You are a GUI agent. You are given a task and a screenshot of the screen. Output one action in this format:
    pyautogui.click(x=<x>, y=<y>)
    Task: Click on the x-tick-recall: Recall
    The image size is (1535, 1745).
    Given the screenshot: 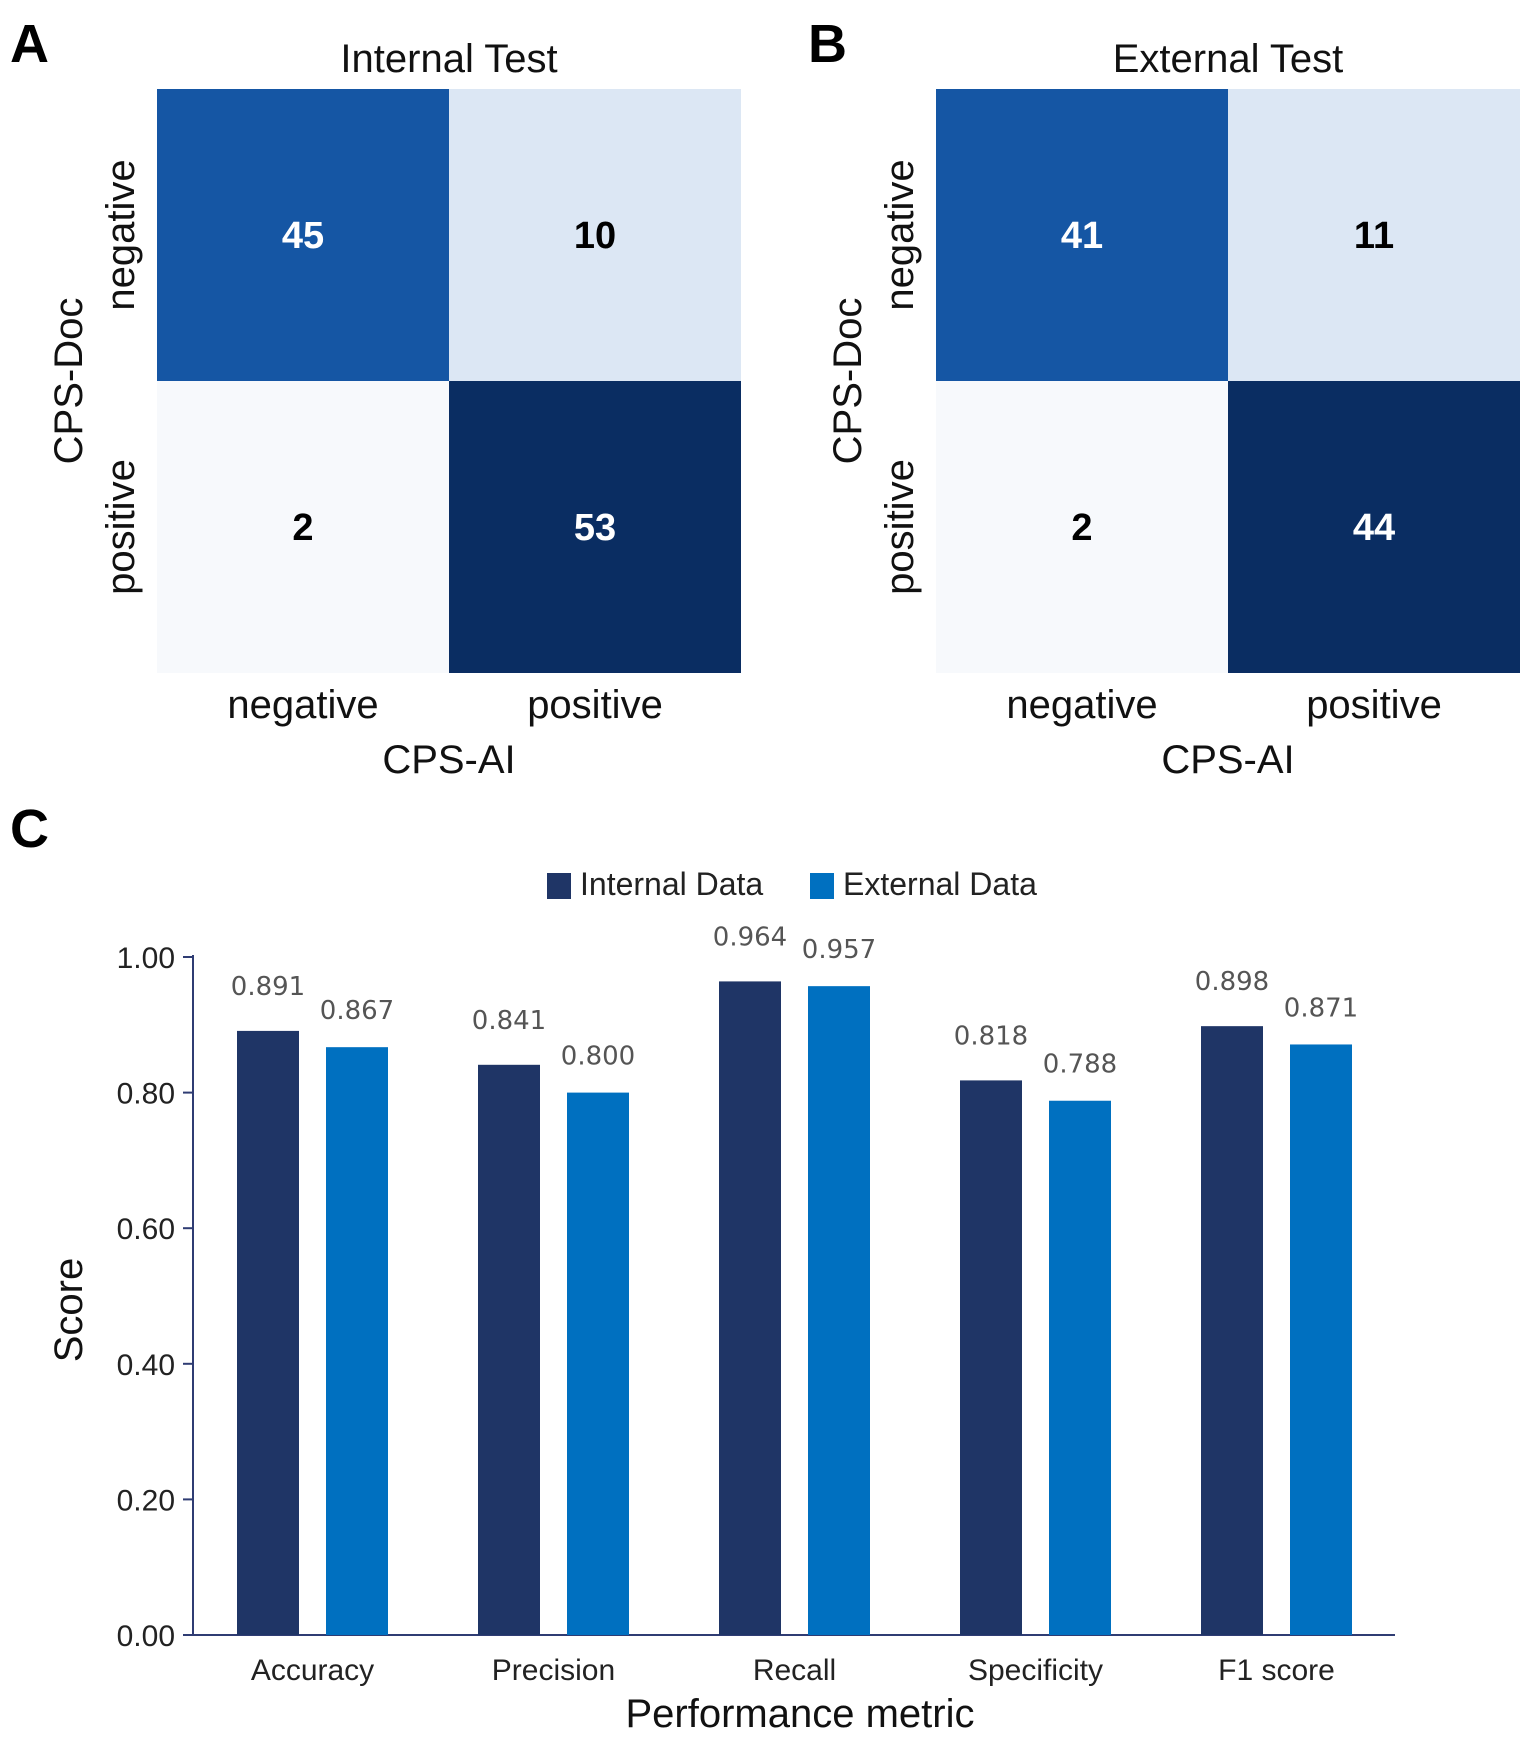 What is the action you would take?
    pyautogui.click(x=794, y=1670)
    